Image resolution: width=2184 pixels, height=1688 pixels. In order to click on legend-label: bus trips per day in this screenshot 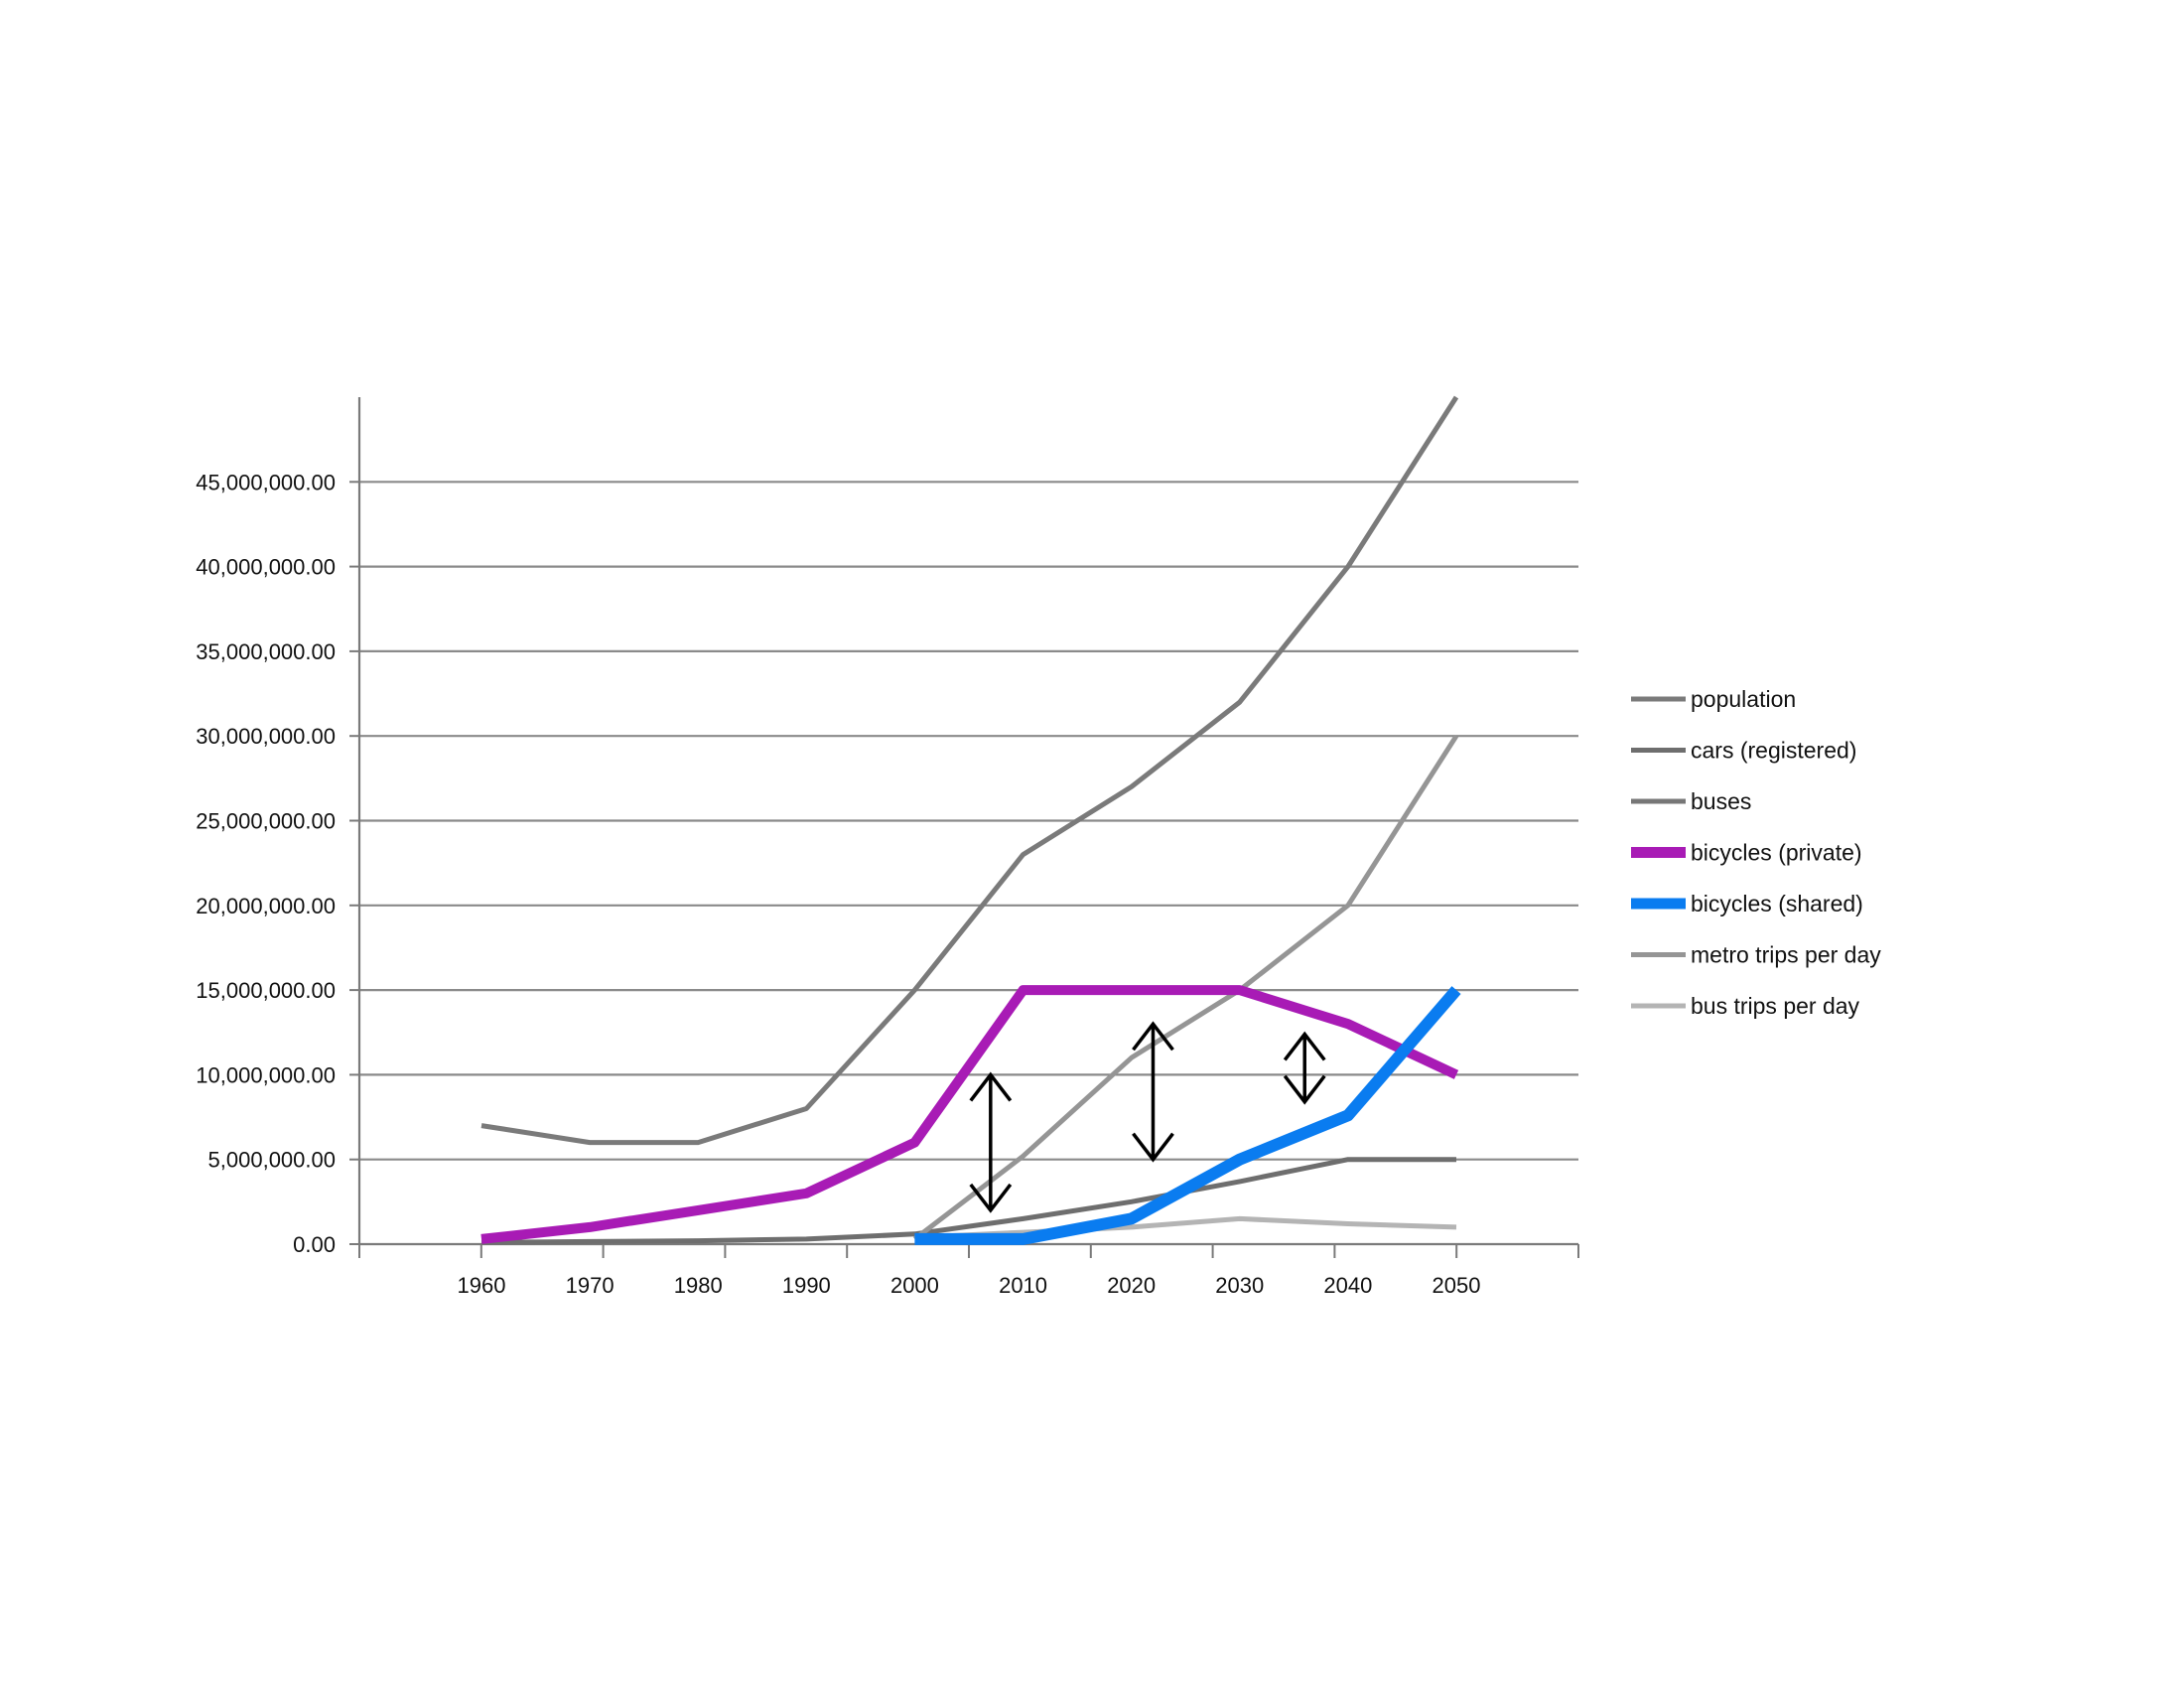, I will do `click(1775, 1006)`.